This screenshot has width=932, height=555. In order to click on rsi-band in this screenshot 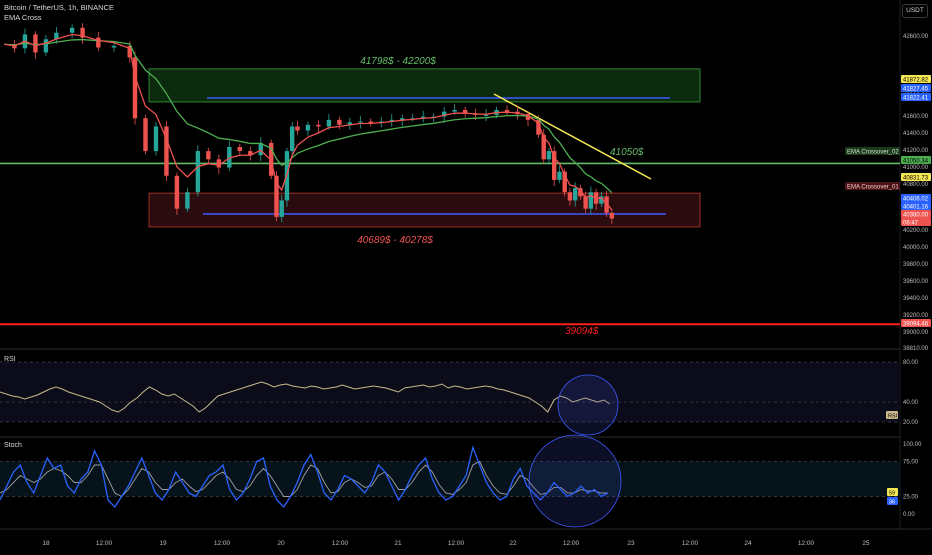, I will do `click(450, 392)`.